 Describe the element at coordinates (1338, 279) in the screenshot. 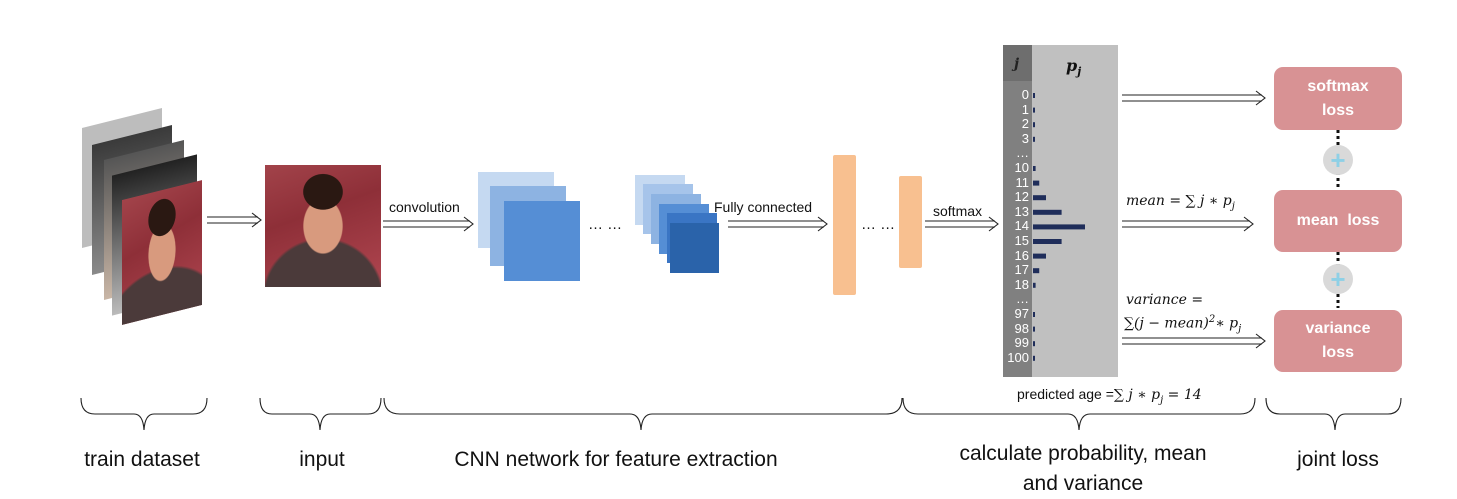

I see `plus-icon-2: +` at that location.